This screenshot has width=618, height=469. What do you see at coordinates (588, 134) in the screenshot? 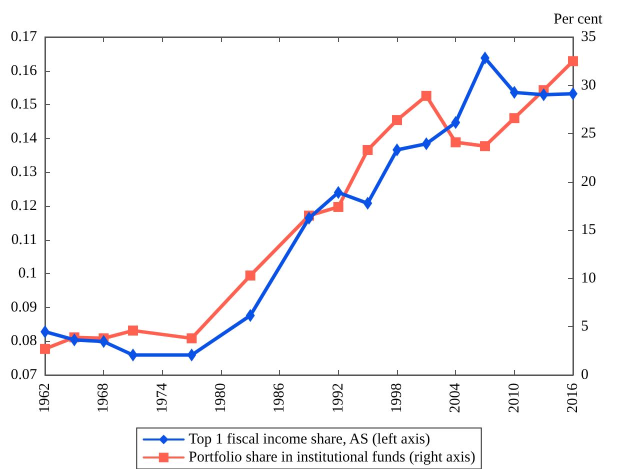
I see `y2-tick-label: 25` at bounding box center [588, 134].